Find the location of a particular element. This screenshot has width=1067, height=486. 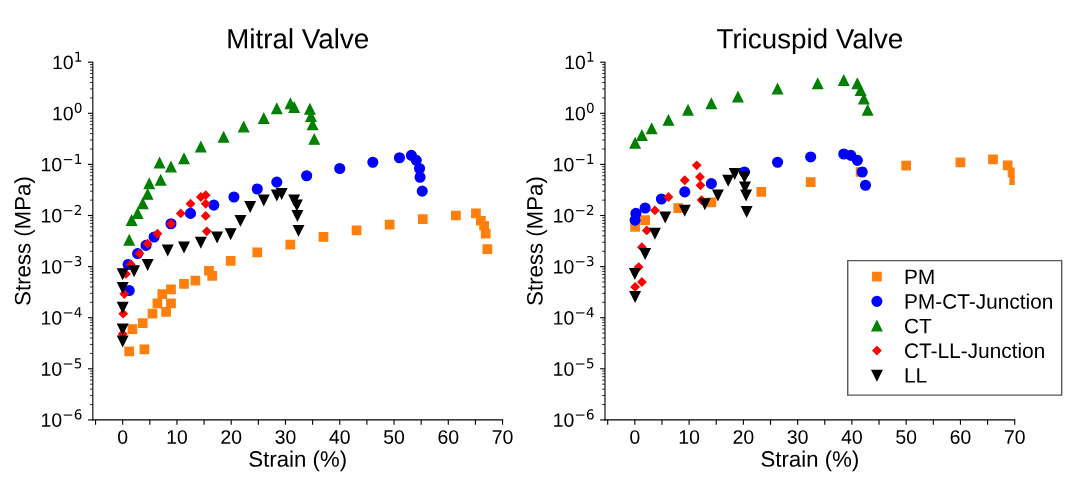

chart-title: Mitral Valve is located at coordinates (298, 38).